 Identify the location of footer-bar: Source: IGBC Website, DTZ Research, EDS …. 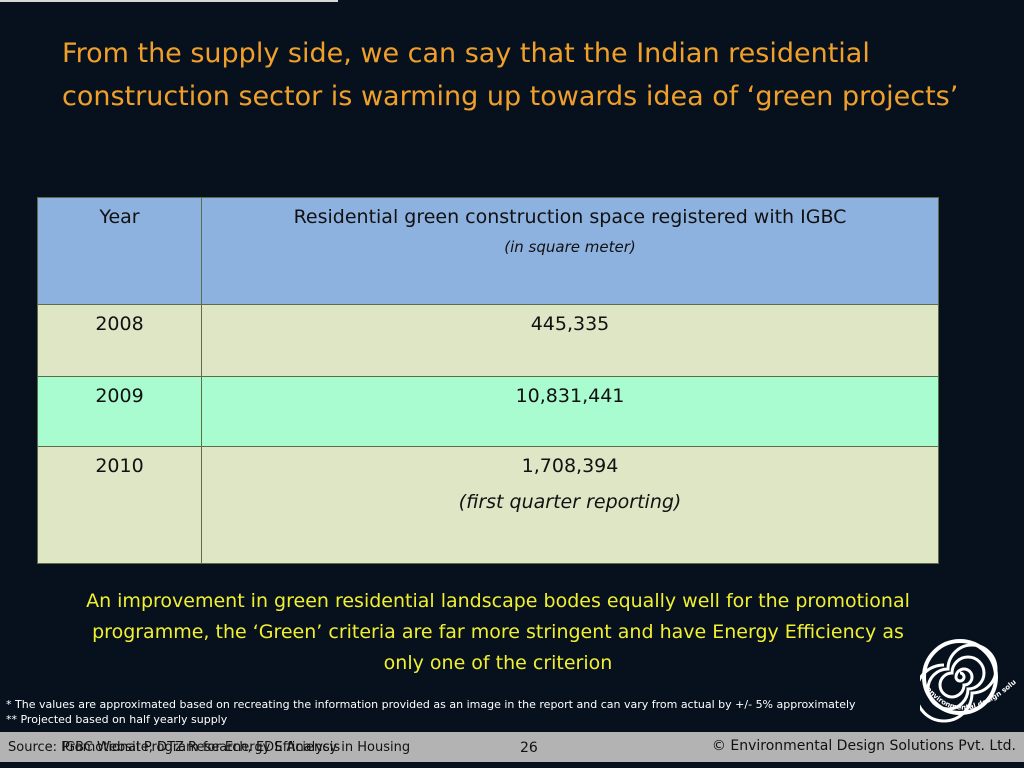
(512, 747).